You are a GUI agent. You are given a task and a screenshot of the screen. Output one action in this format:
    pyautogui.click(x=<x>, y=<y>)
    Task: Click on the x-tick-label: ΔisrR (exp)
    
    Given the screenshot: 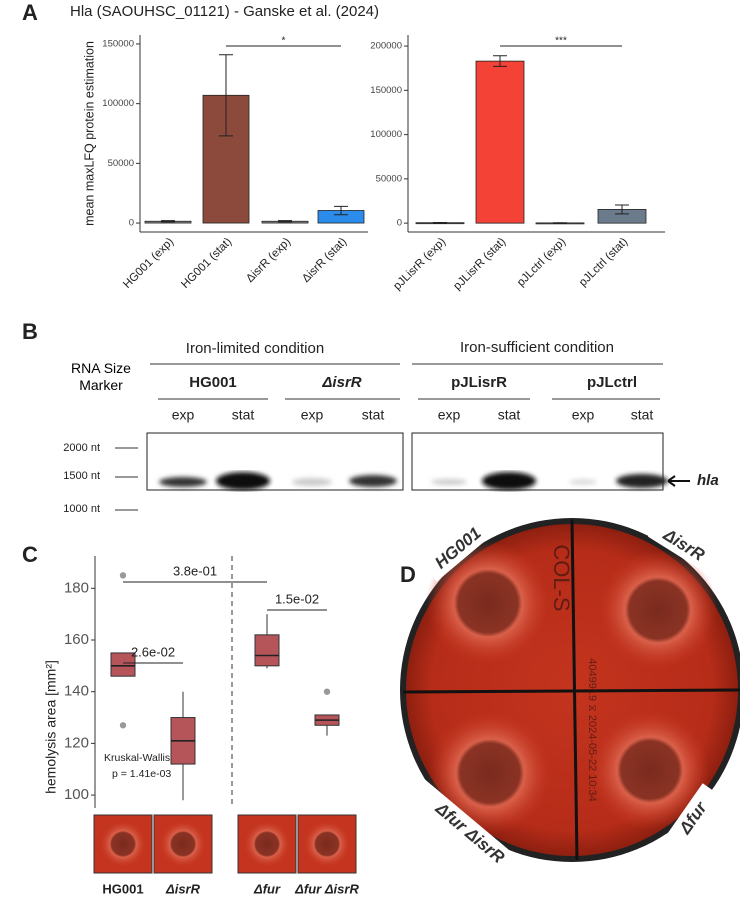 What is the action you would take?
    pyautogui.click(x=268, y=260)
    